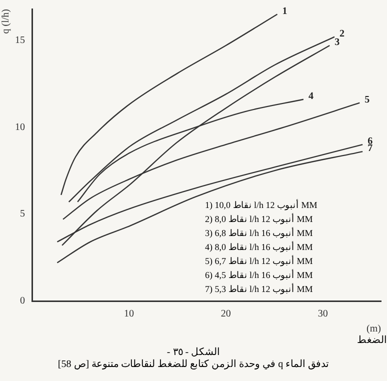 This screenshot has height=381, width=387. What do you see at coordinates (259, 247) in the screenshot?
I see `annotation: 4) نقاط 8,0 l/h أنبوب 16 MM` at bounding box center [259, 247].